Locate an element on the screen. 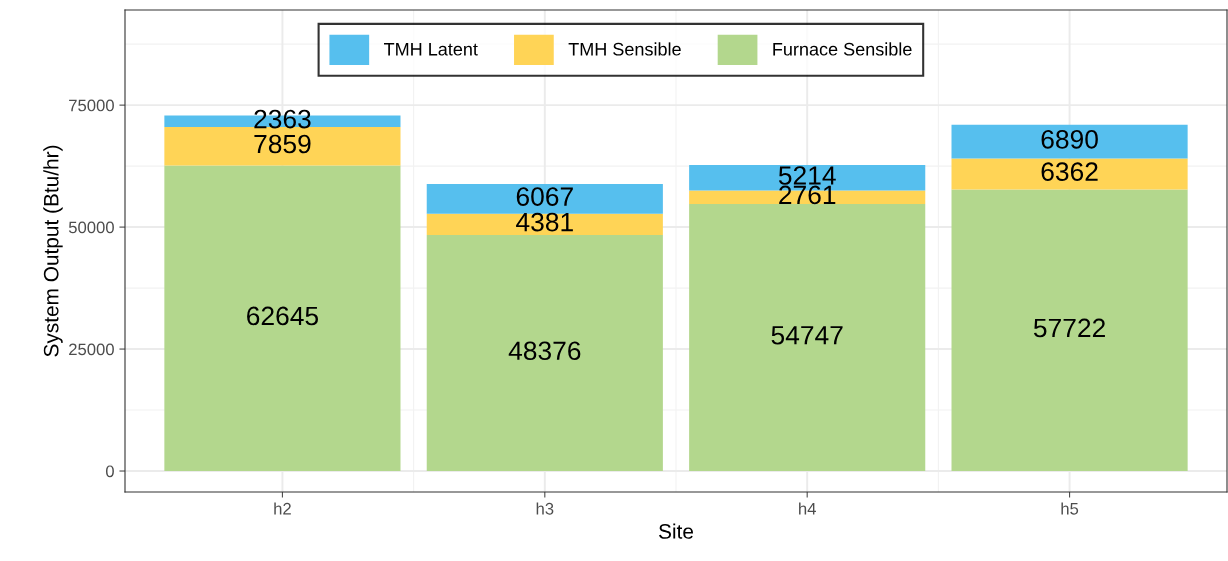  data-label: 2363 is located at coordinates (282, 119).